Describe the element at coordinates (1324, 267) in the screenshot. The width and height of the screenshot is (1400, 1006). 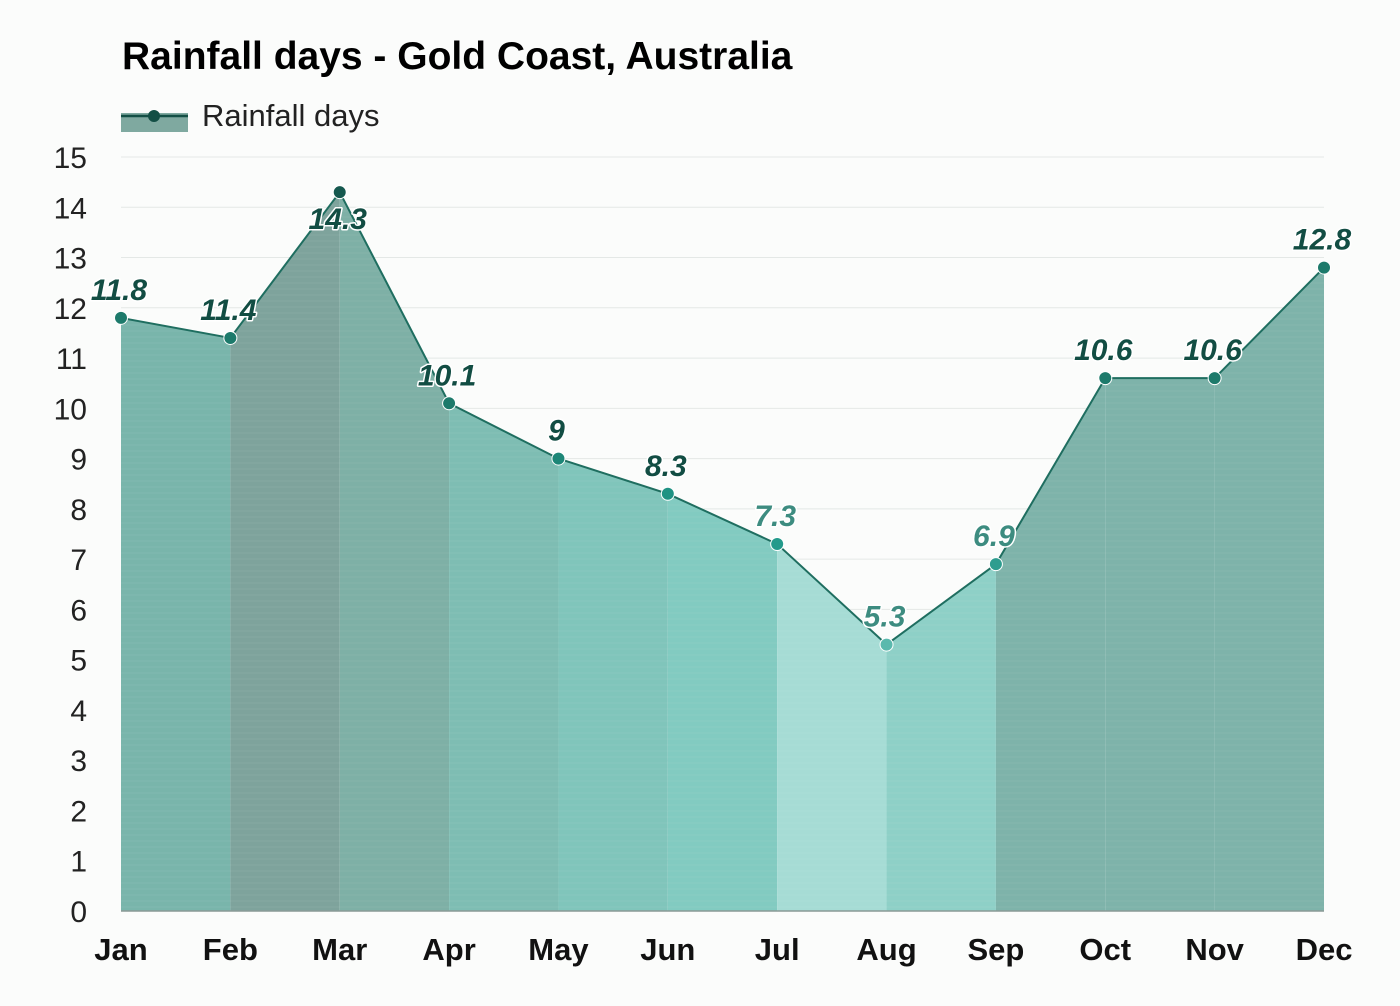
I see `data-point-dec` at that location.